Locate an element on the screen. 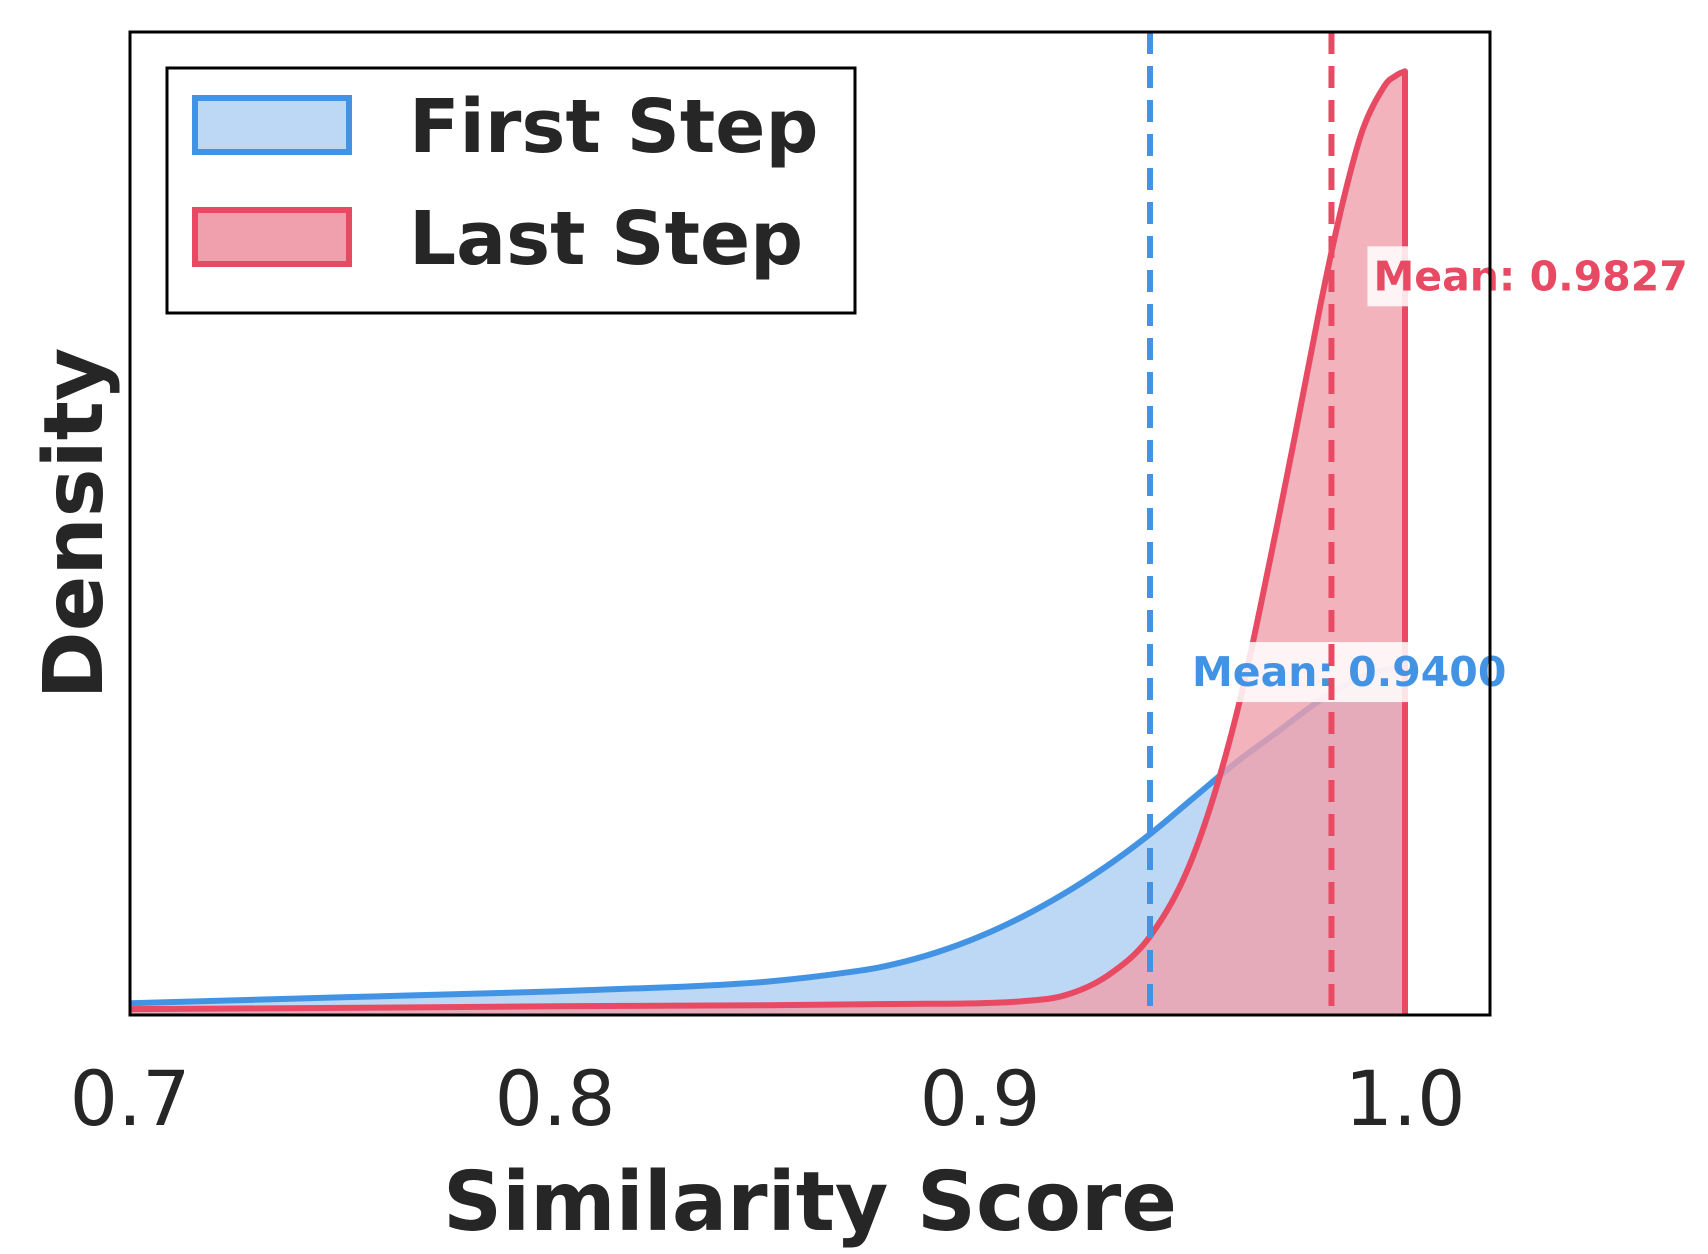  legend-item: Last Step is located at coordinates (497, 239).